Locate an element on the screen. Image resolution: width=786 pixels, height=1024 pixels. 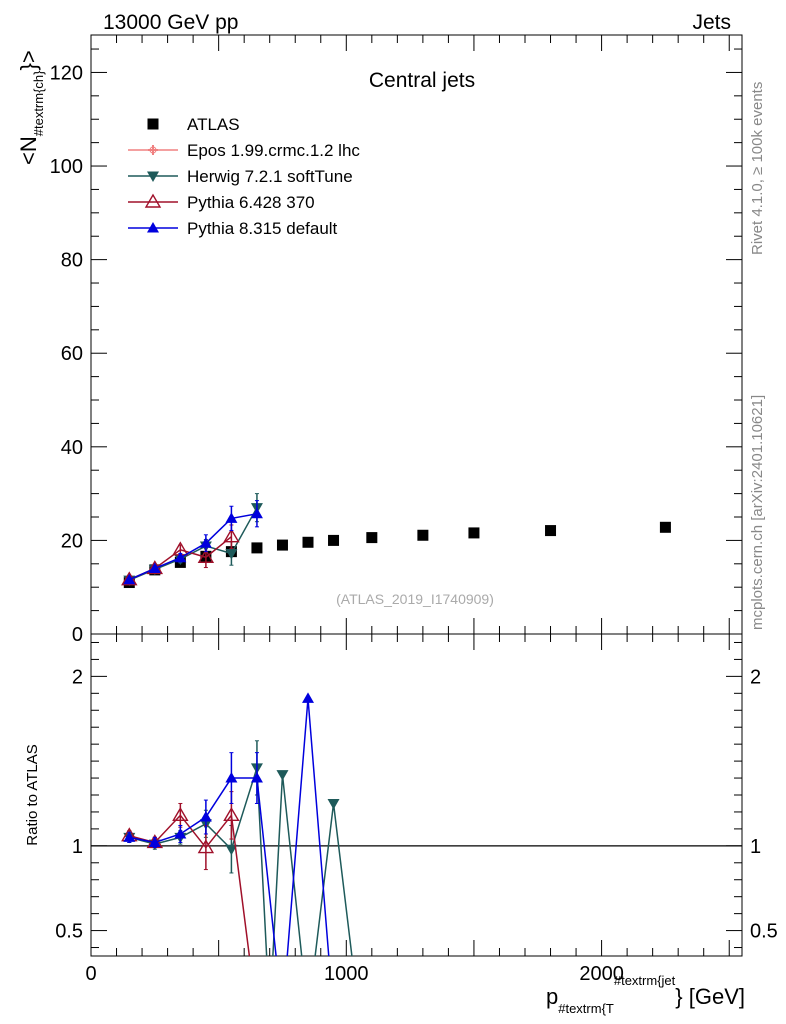
x-axis-label: p#textrm{T#textrm{jet} [GeV] is located at coordinates (645, 994).